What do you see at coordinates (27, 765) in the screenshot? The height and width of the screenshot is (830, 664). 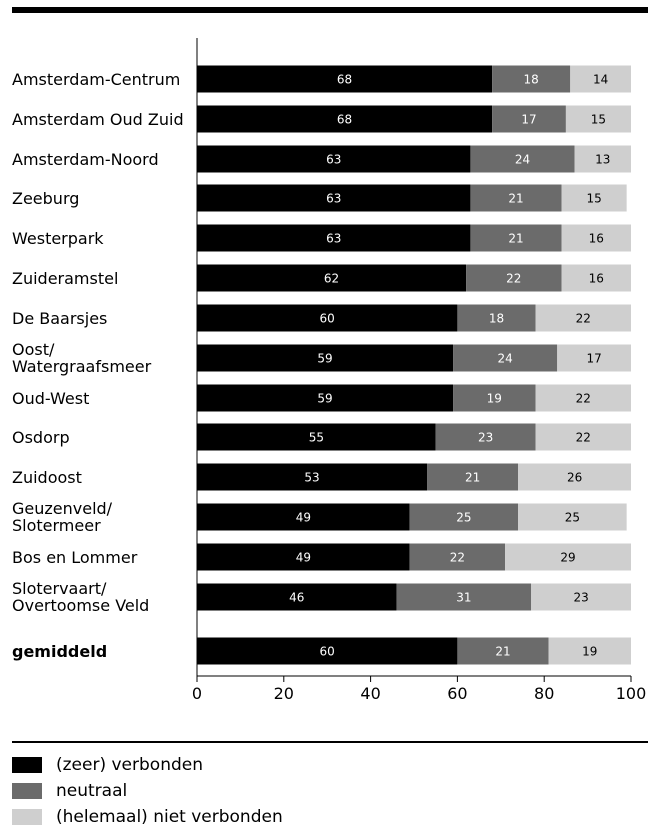 I see `legend-swatch-verbonden` at bounding box center [27, 765].